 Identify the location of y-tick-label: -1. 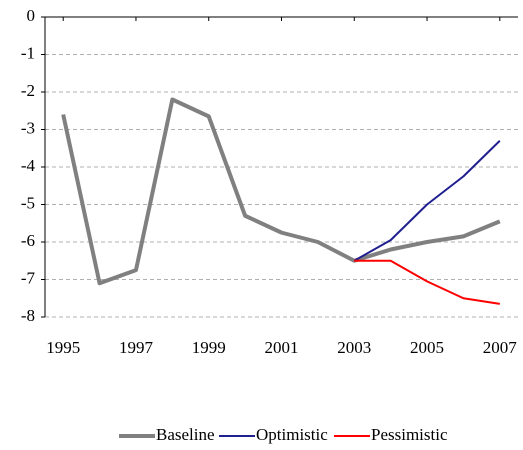
(28, 52).